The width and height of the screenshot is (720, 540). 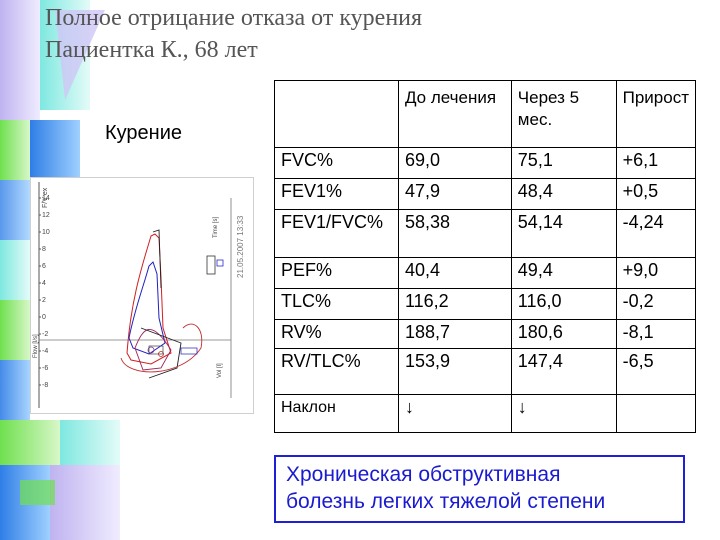 What do you see at coordinates (454, 371) in the screenshot?
I see `value-before: 153,9` at bounding box center [454, 371].